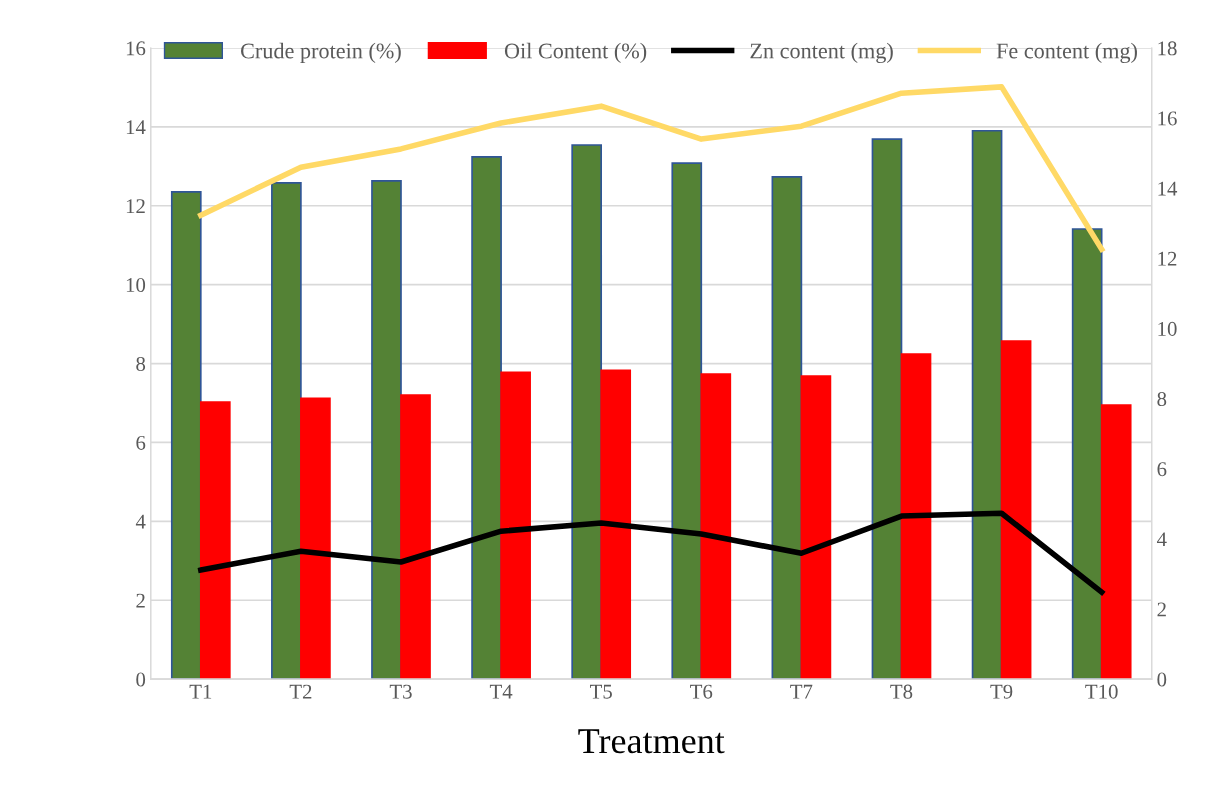 The image size is (1206, 799). What do you see at coordinates (651, 741) in the screenshot?
I see `x-axis-title: Treatment` at bounding box center [651, 741].